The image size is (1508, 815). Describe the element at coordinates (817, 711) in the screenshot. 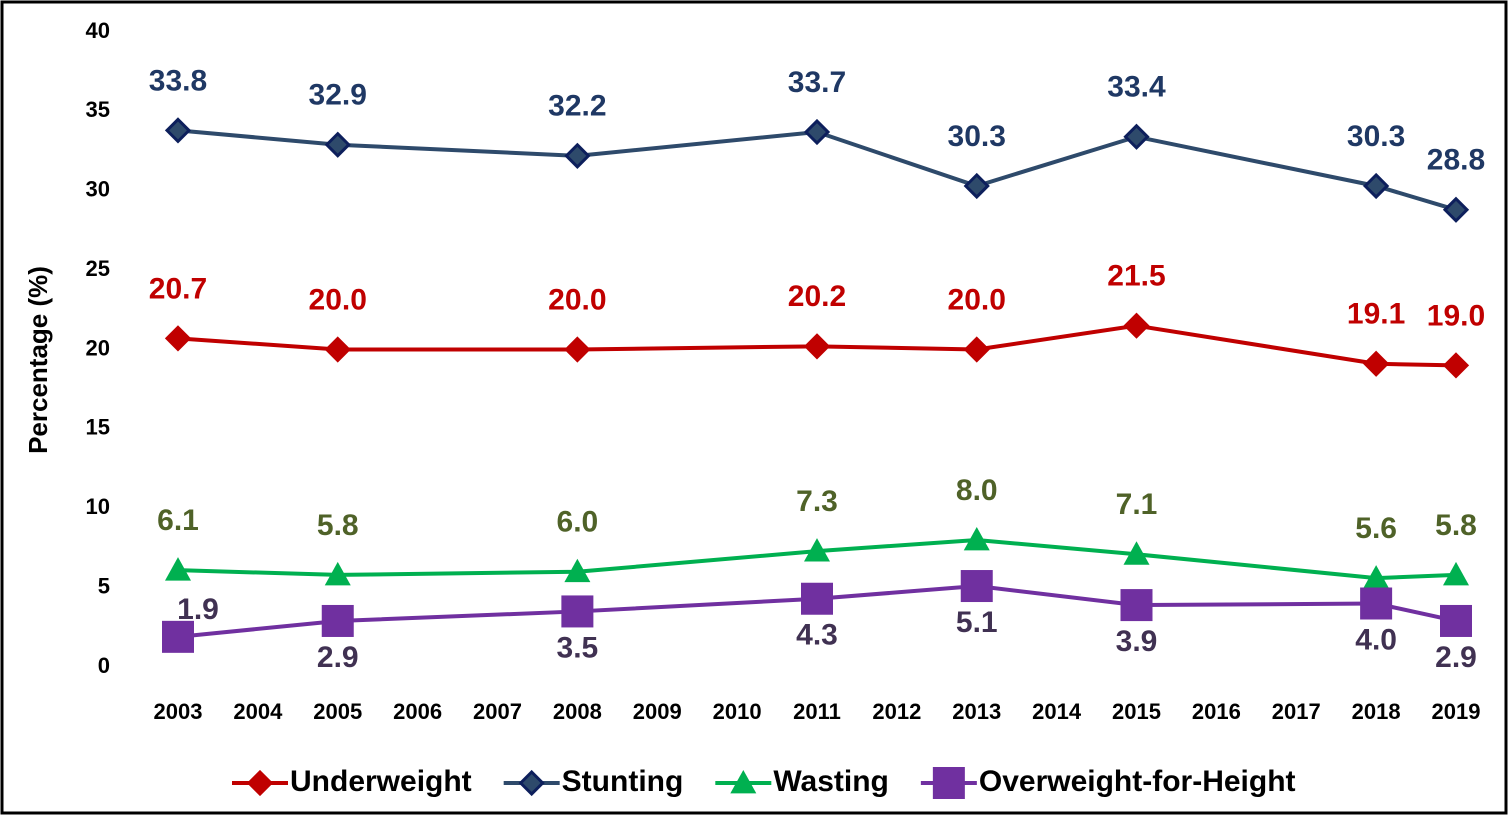

I see `x-tick-label: 2011` at that location.